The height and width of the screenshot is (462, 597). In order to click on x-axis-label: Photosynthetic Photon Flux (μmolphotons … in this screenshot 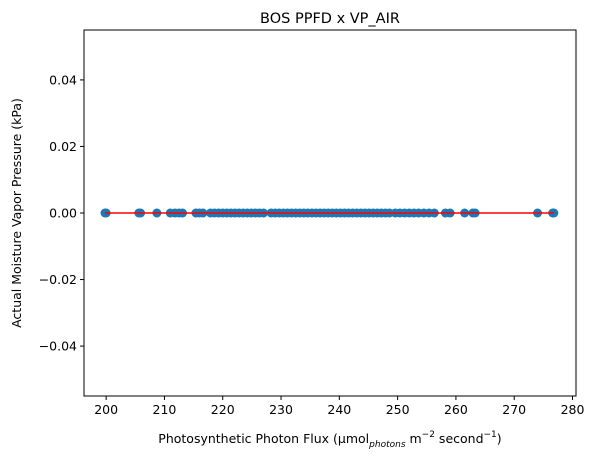, I will do `click(329, 440)`.